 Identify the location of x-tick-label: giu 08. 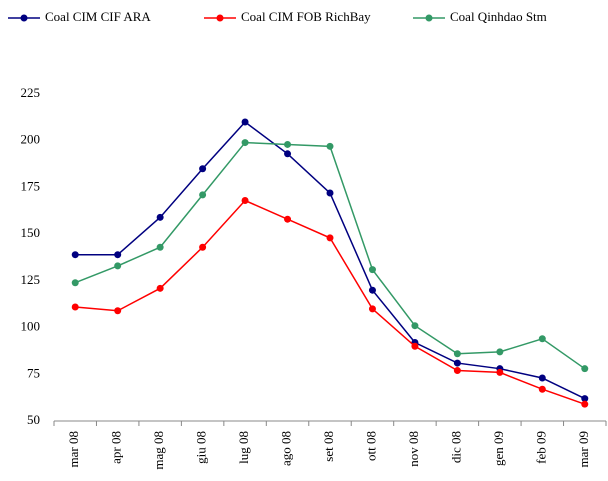
(201, 447).